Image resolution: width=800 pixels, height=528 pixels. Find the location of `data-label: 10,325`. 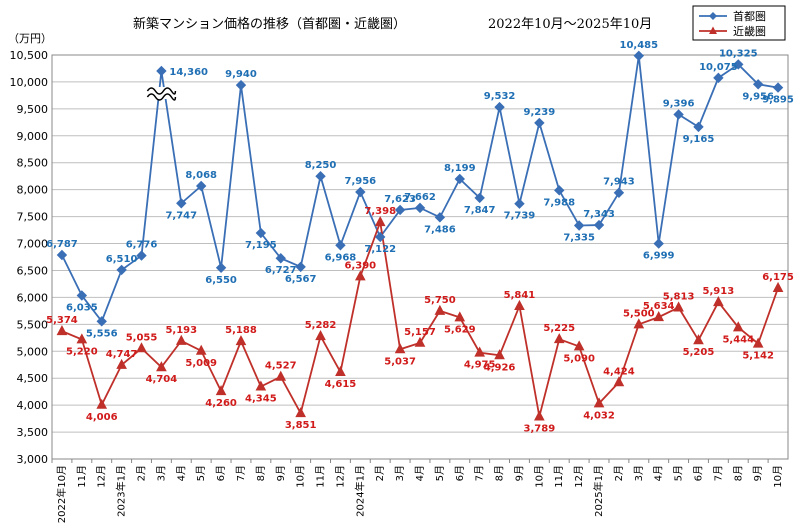

data-label: 10,325 is located at coordinates (738, 53).